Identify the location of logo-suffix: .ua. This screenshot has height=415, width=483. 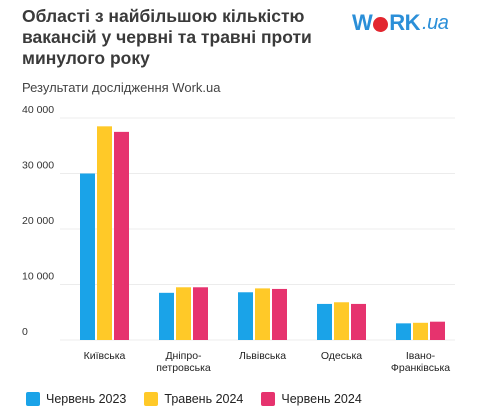
(435, 22).